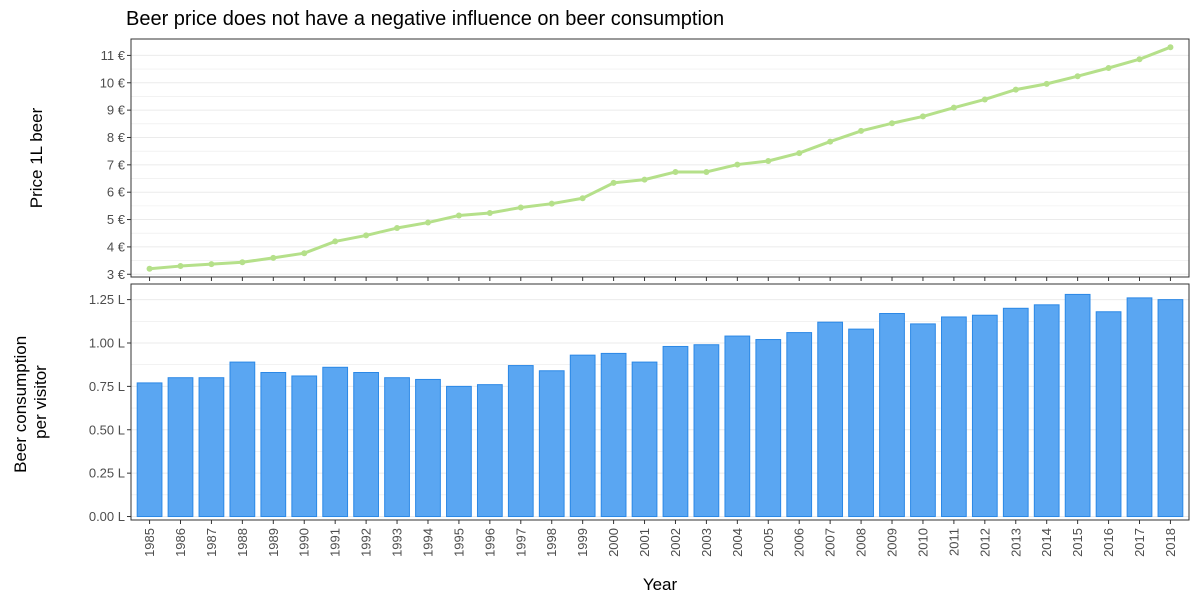 Image resolution: width=1200 pixels, height=600 pixels. I want to click on consumption-y-axis-title-line-1: Beer consumption, so click(20, 404).